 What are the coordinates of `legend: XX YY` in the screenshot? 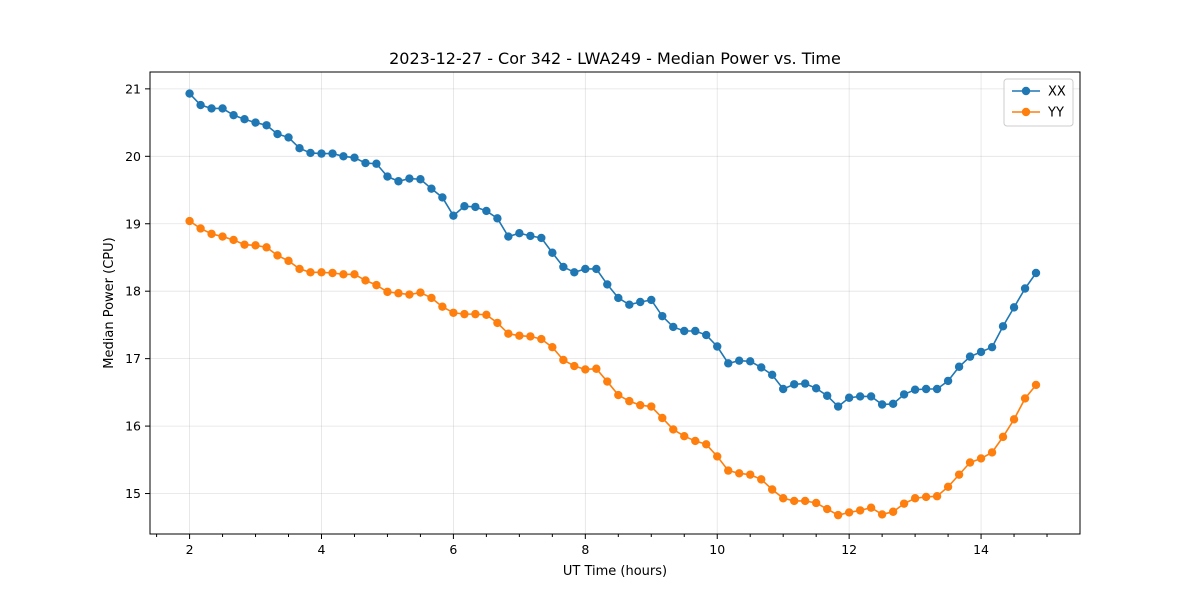 It's located at (1038, 102).